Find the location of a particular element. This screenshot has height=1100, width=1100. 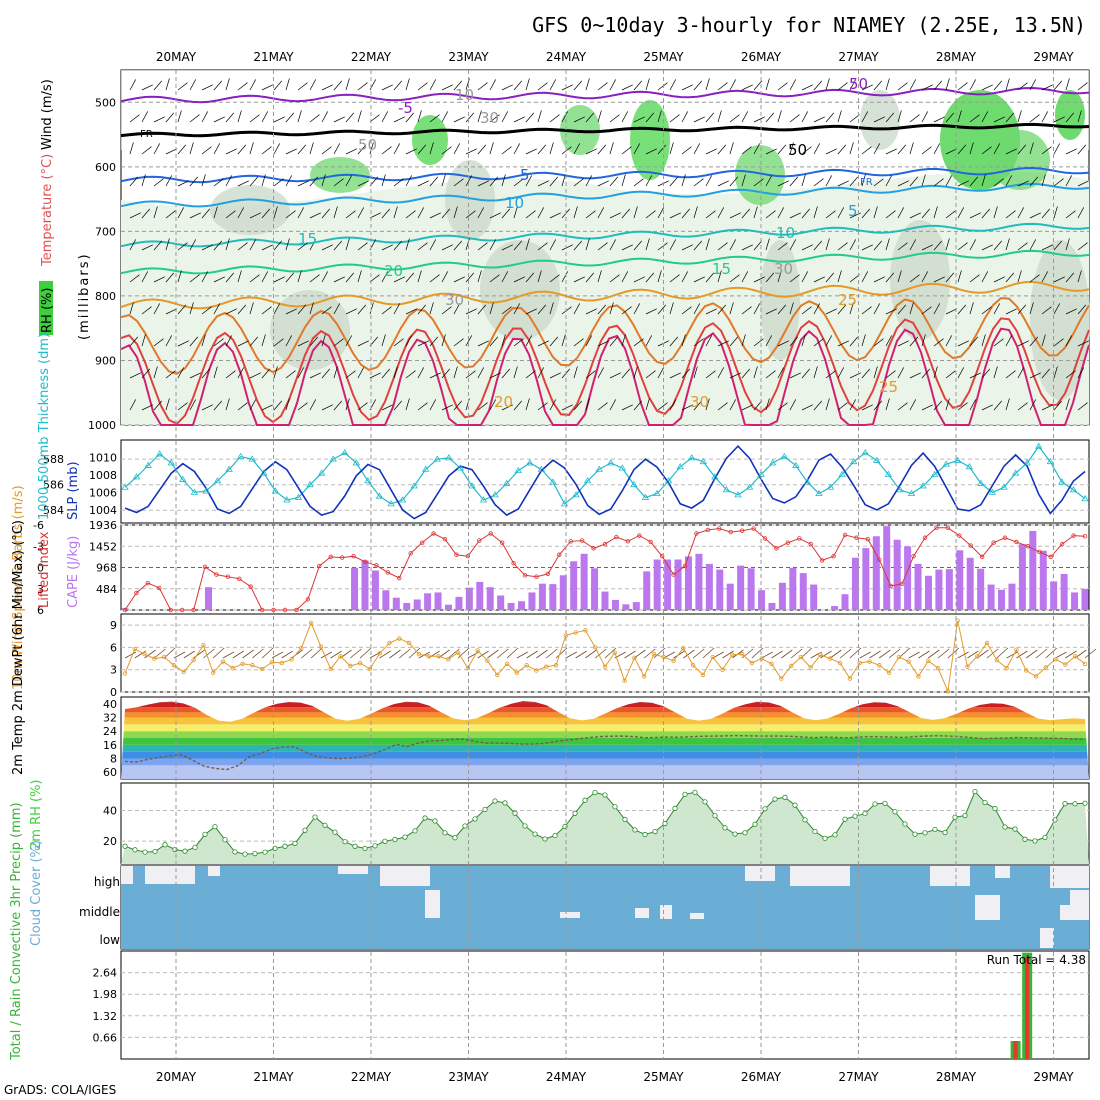

temperature-band is located at coordinates (605, 728).